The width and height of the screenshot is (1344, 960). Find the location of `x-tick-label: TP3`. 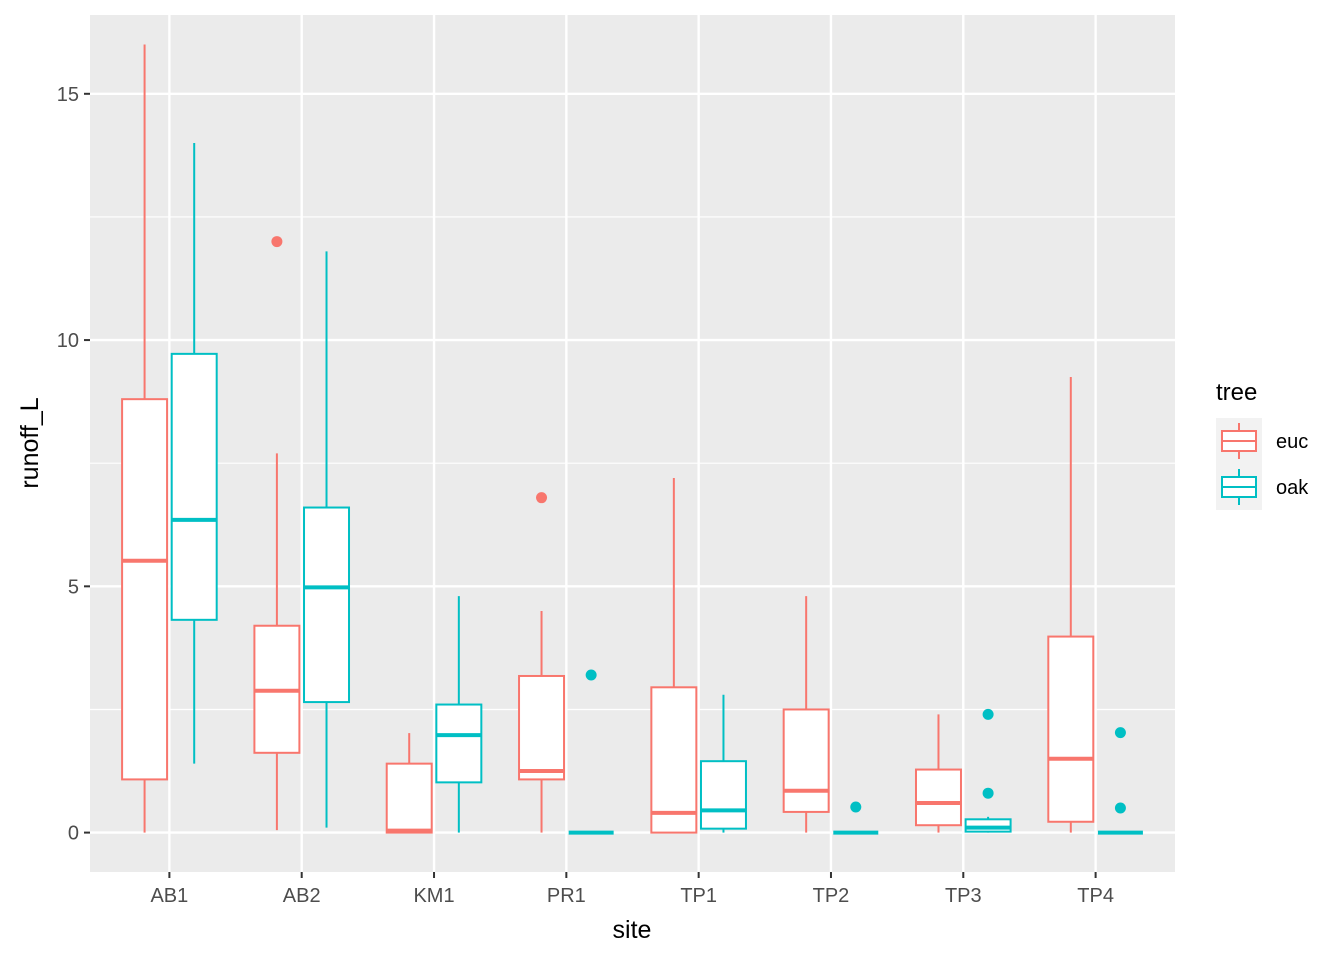

x-tick-label: TP3 is located at coordinates (963, 896).